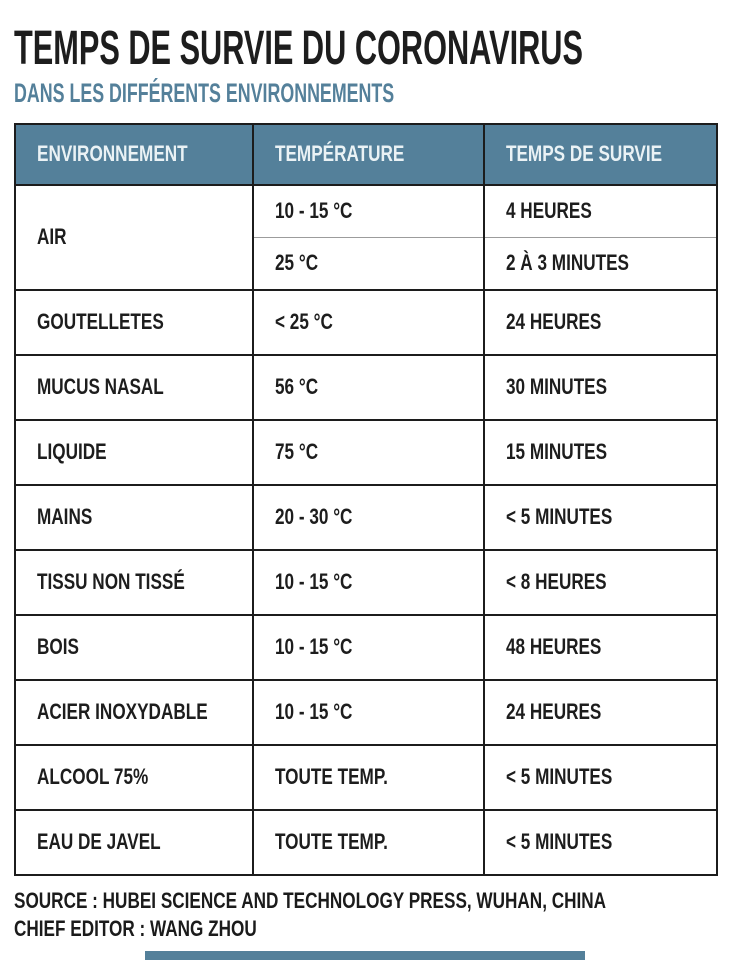 The image size is (730, 960). What do you see at coordinates (58, 647) in the screenshot?
I see `env-label: BOIS` at bounding box center [58, 647].